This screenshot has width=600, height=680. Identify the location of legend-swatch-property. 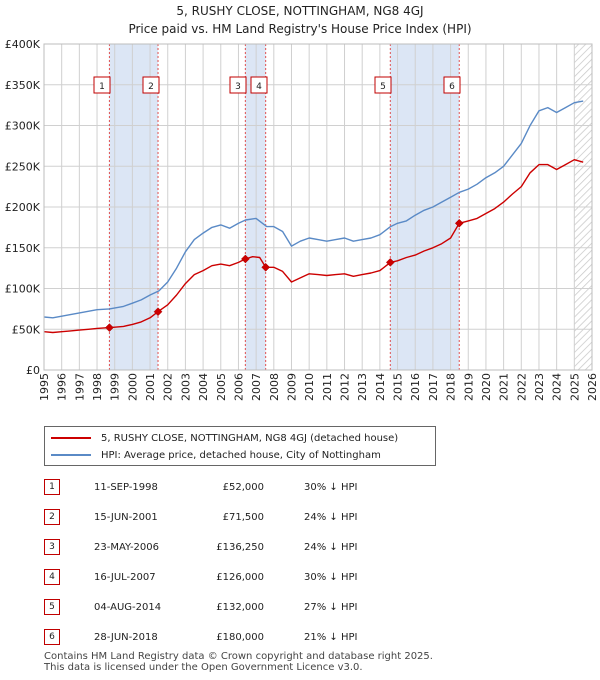
(71, 438).